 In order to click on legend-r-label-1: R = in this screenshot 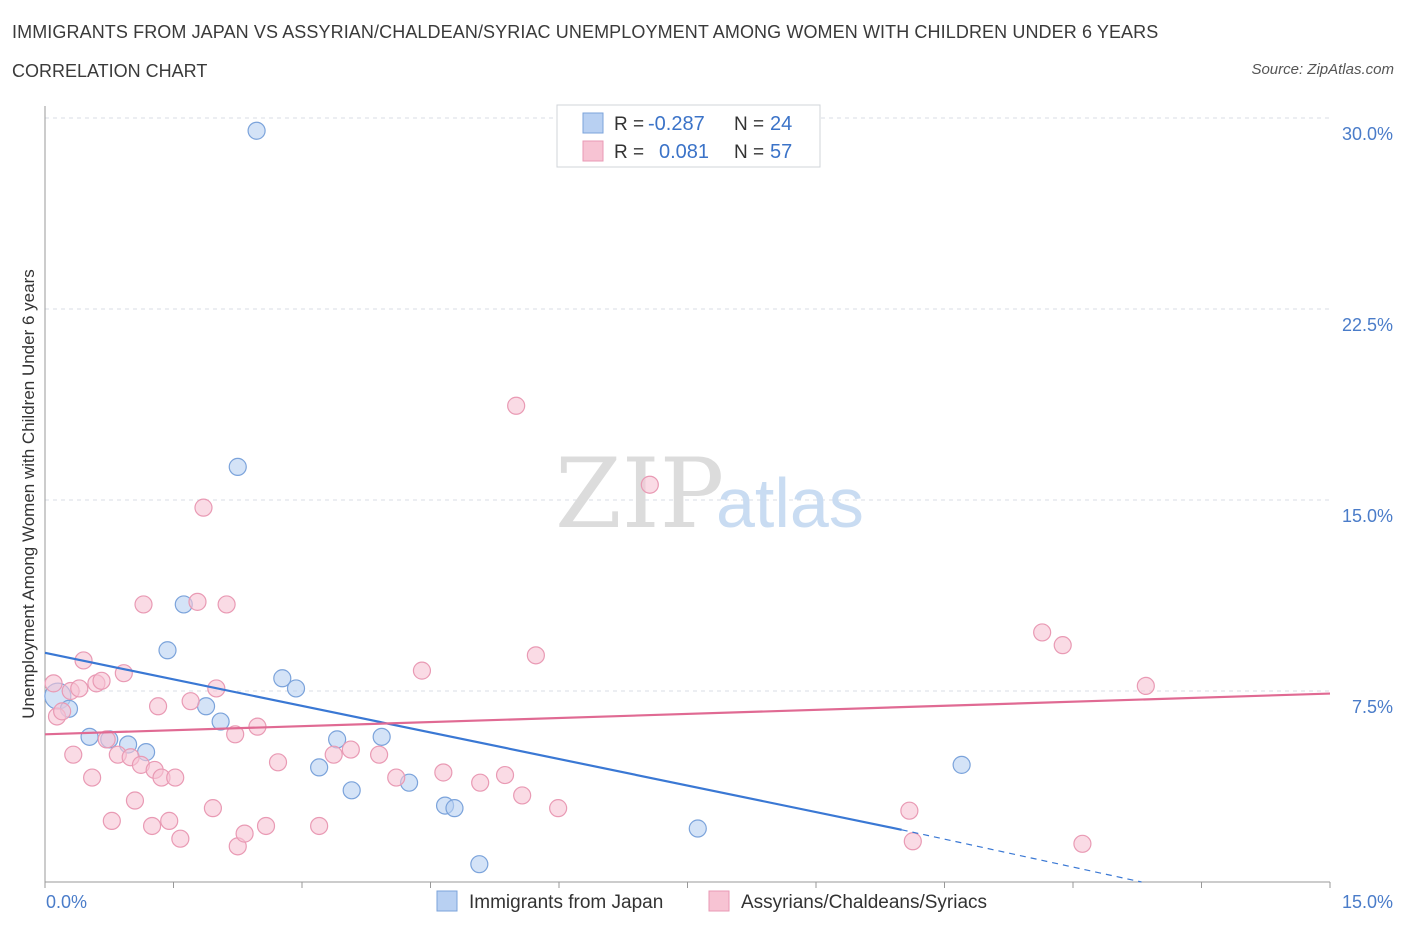, I will do `click(629, 124)`.